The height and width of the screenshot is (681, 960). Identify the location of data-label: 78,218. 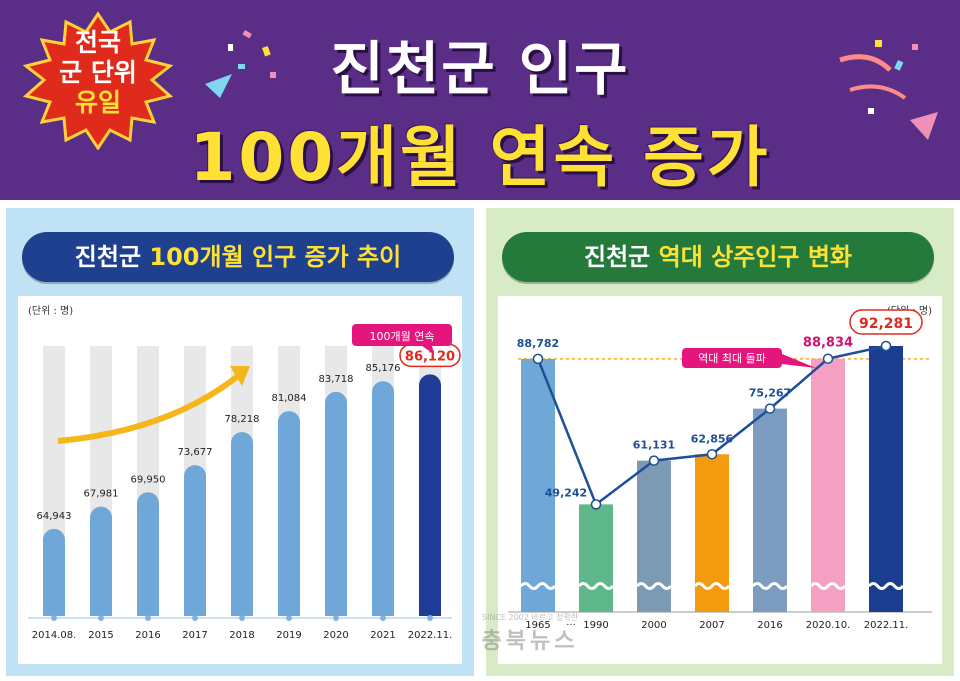
(242, 419).